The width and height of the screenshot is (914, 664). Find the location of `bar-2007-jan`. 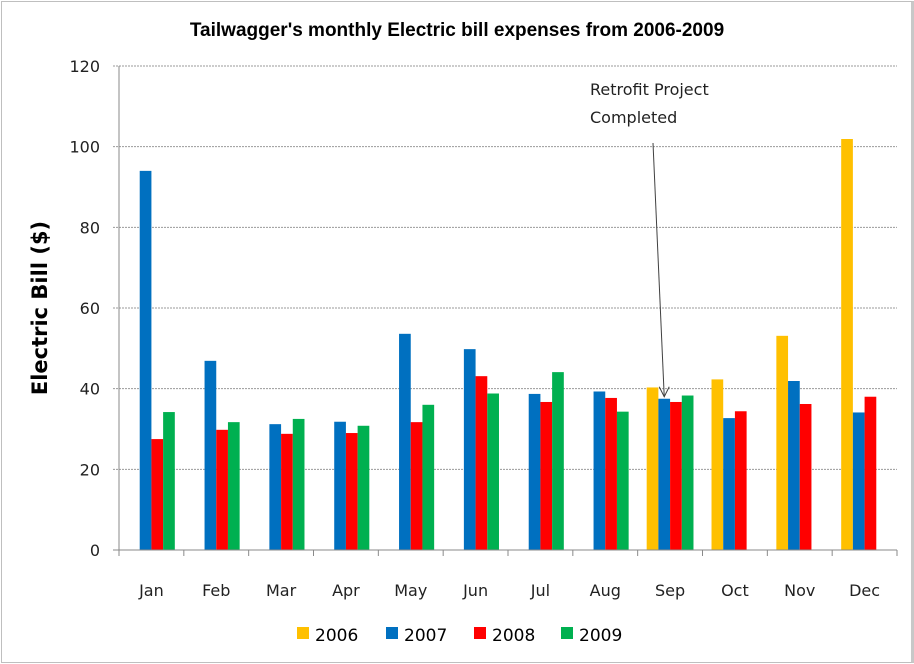

bar-2007-jan is located at coordinates (145, 360).